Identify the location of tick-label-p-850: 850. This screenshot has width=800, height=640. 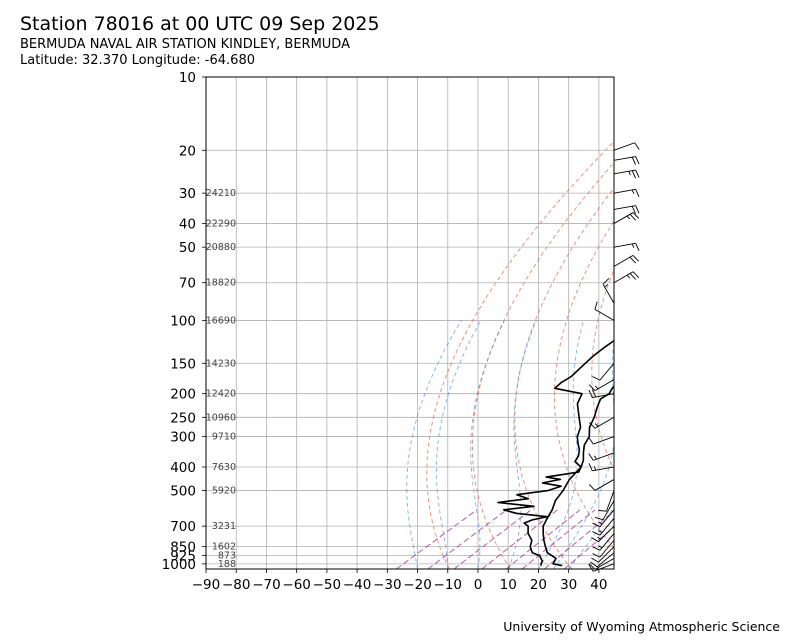
(183, 548).